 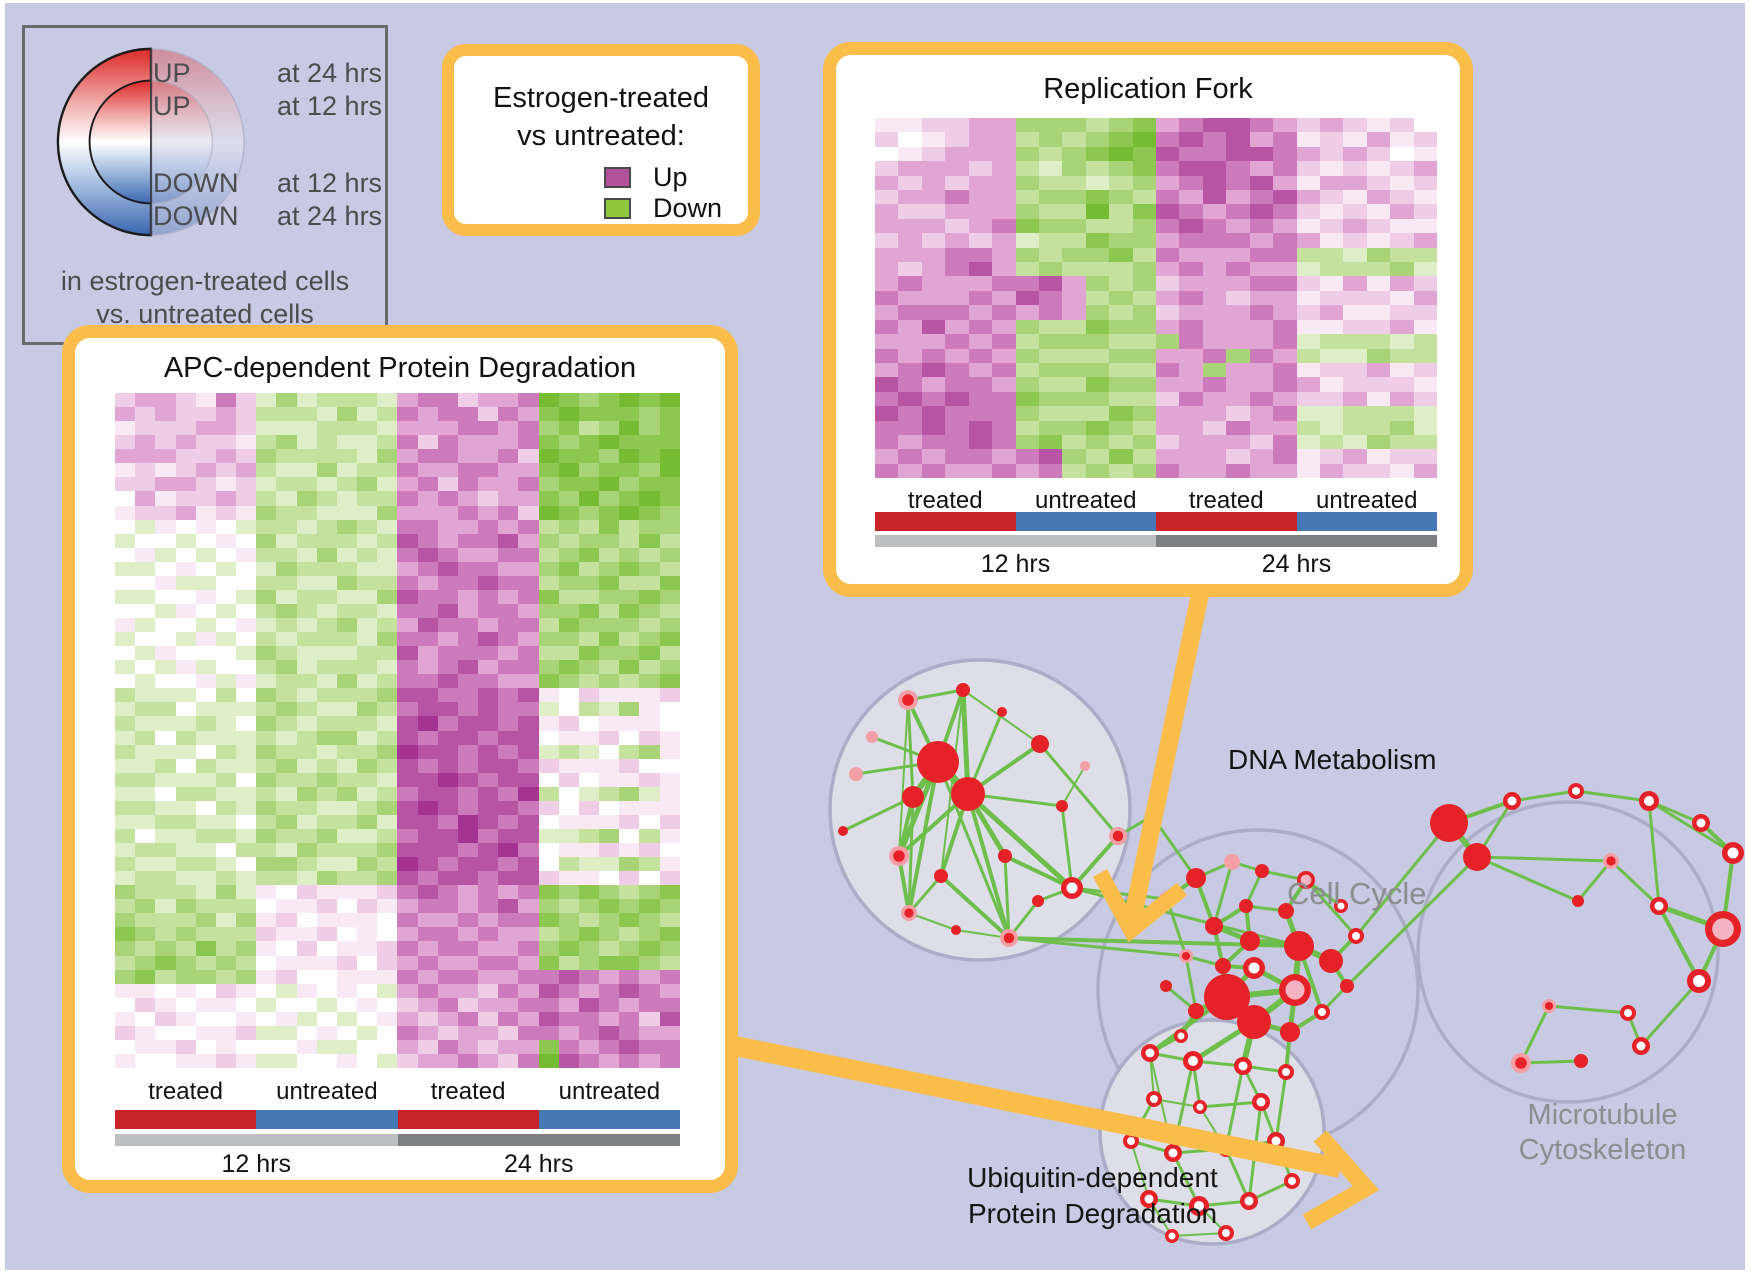 What do you see at coordinates (196, 183) in the screenshot?
I see `legend-row-down12: DOWN` at bounding box center [196, 183].